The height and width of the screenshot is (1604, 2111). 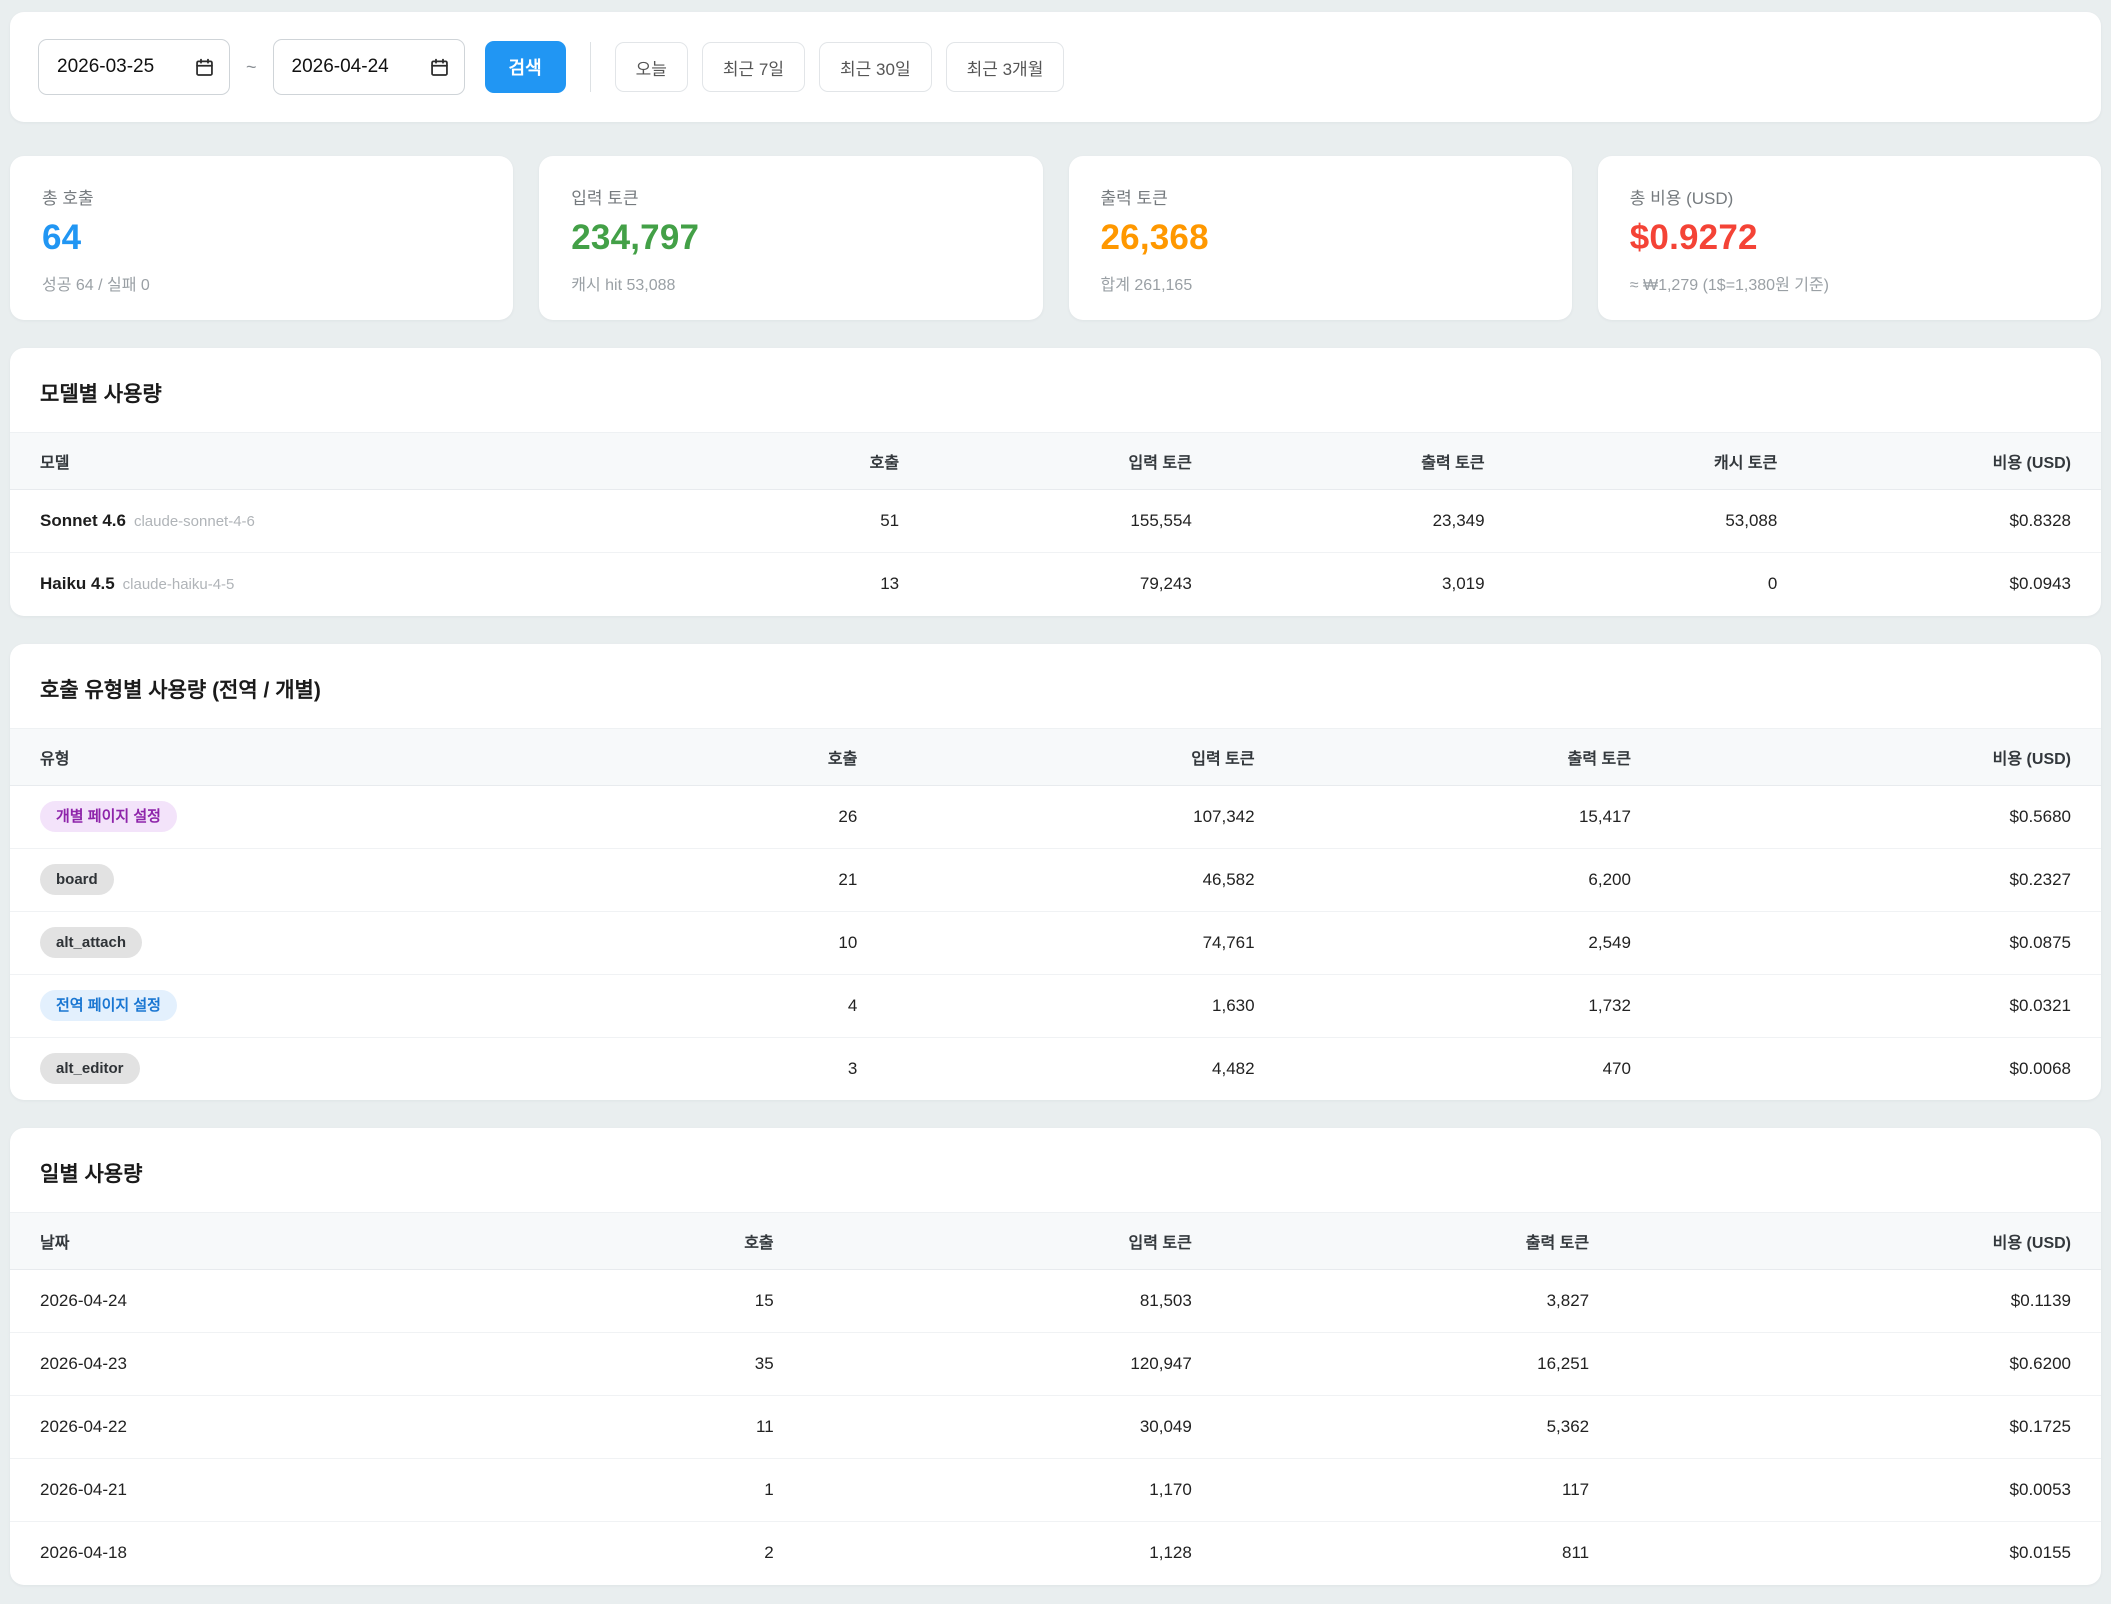 What do you see at coordinates (623, 285) in the screenshot?
I see `stat-subtext: 캐시 hit 53,088` at bounding box center [623, 285].